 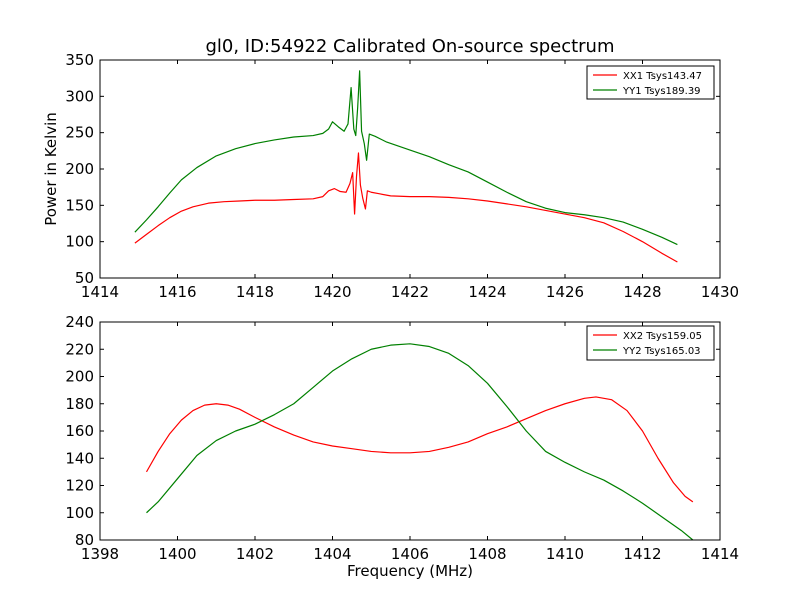 I want to click on legend-label: YY1 Tsys189.39, so click(x=661, y=91).